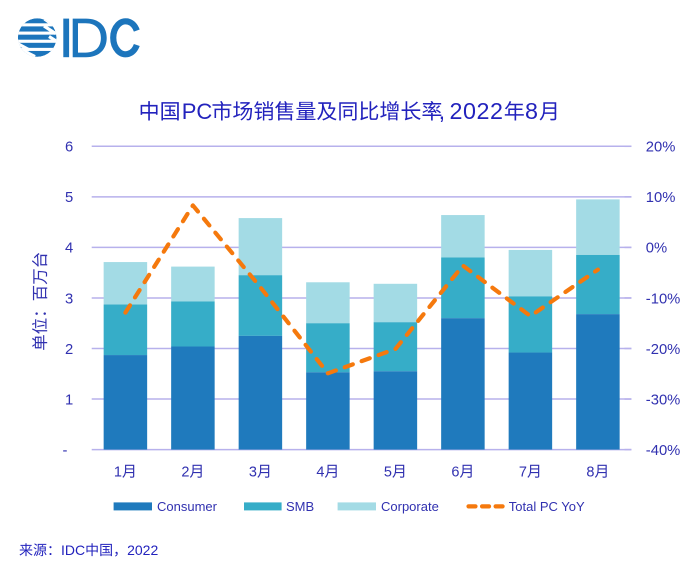  What do you see at coordinates (410, 506) in the screenshot?
I see `svg-text: Corporate` at bounding box center [410, 506].